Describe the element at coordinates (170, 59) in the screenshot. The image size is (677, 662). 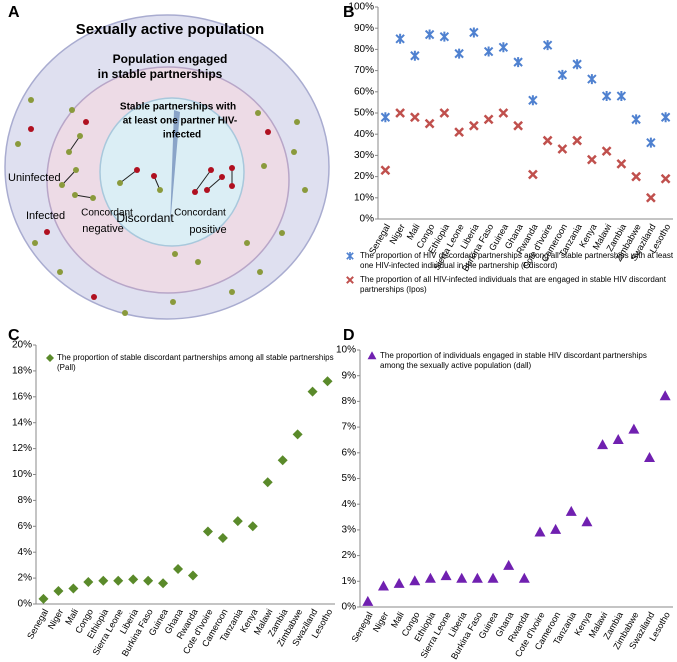
I see `diagram-label: Population engaged` at that location.